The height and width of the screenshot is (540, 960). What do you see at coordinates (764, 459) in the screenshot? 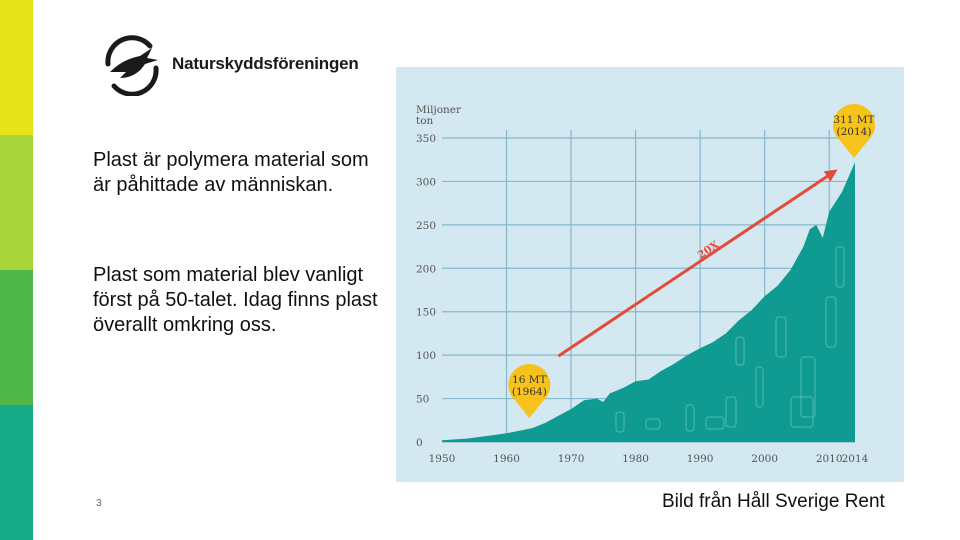
I see `x-tick-label: 2000` at bounding box center [764, 459].